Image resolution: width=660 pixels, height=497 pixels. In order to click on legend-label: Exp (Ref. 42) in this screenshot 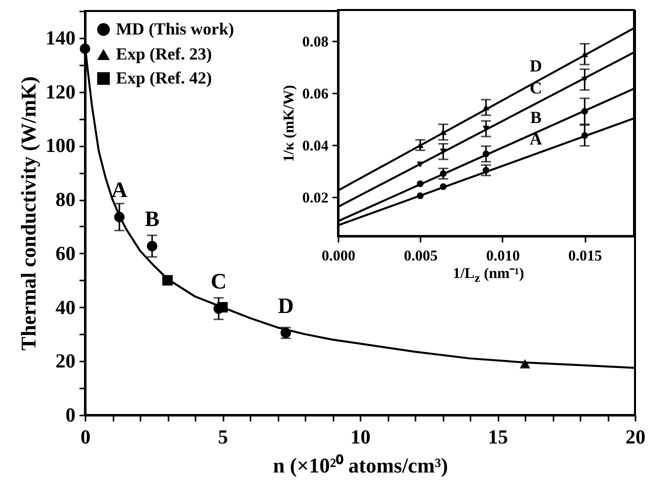, I will do `click(164, 78)`.